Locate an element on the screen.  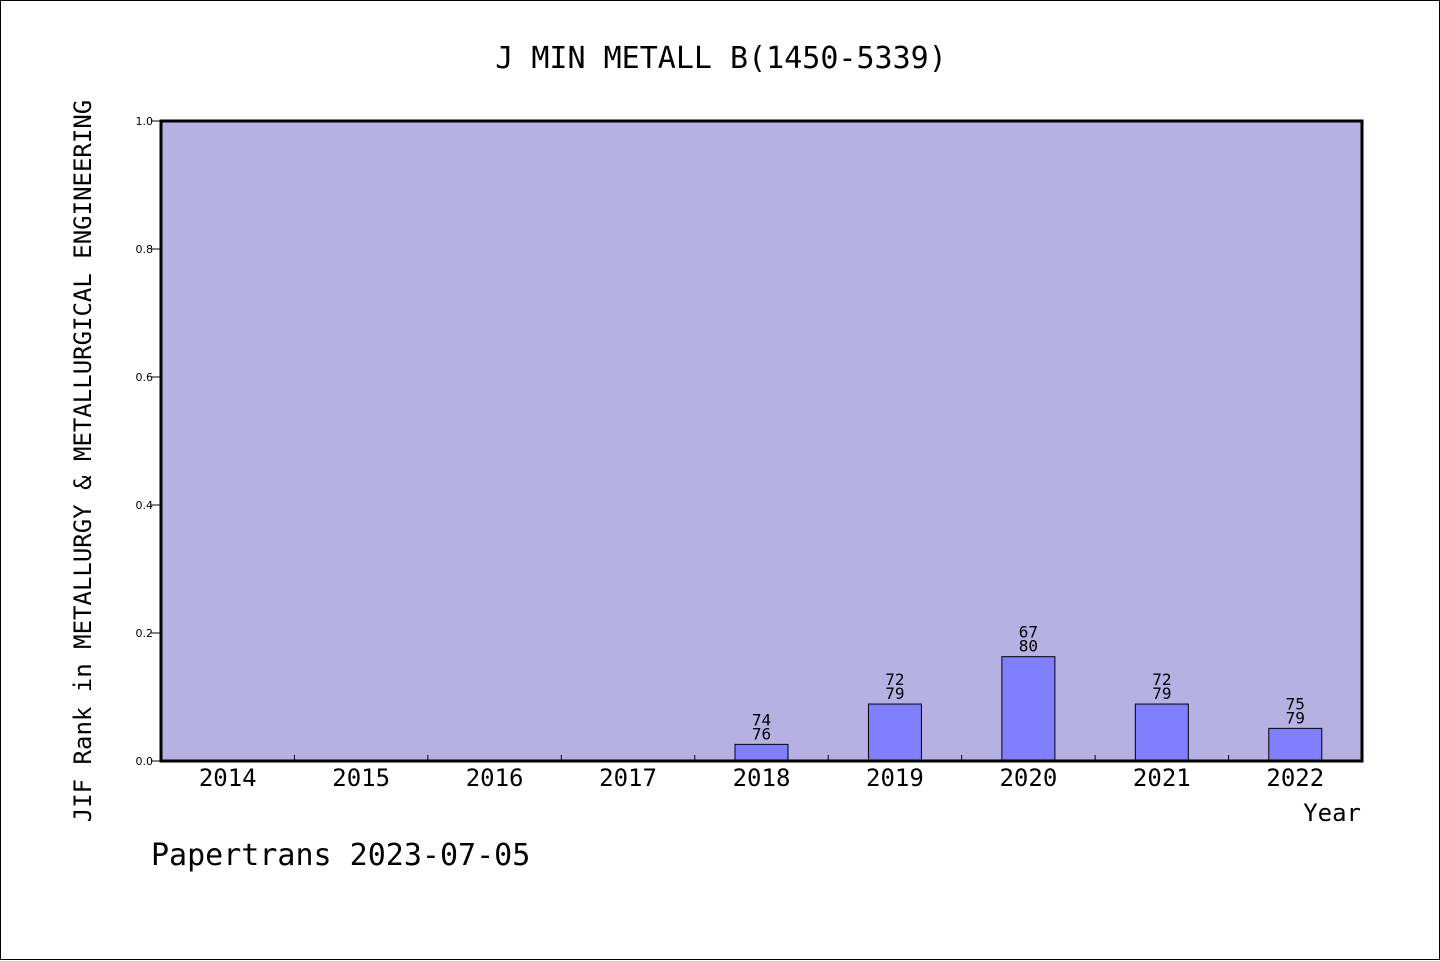
x-tick-label: 2018 is located at coordinates (762, 778).